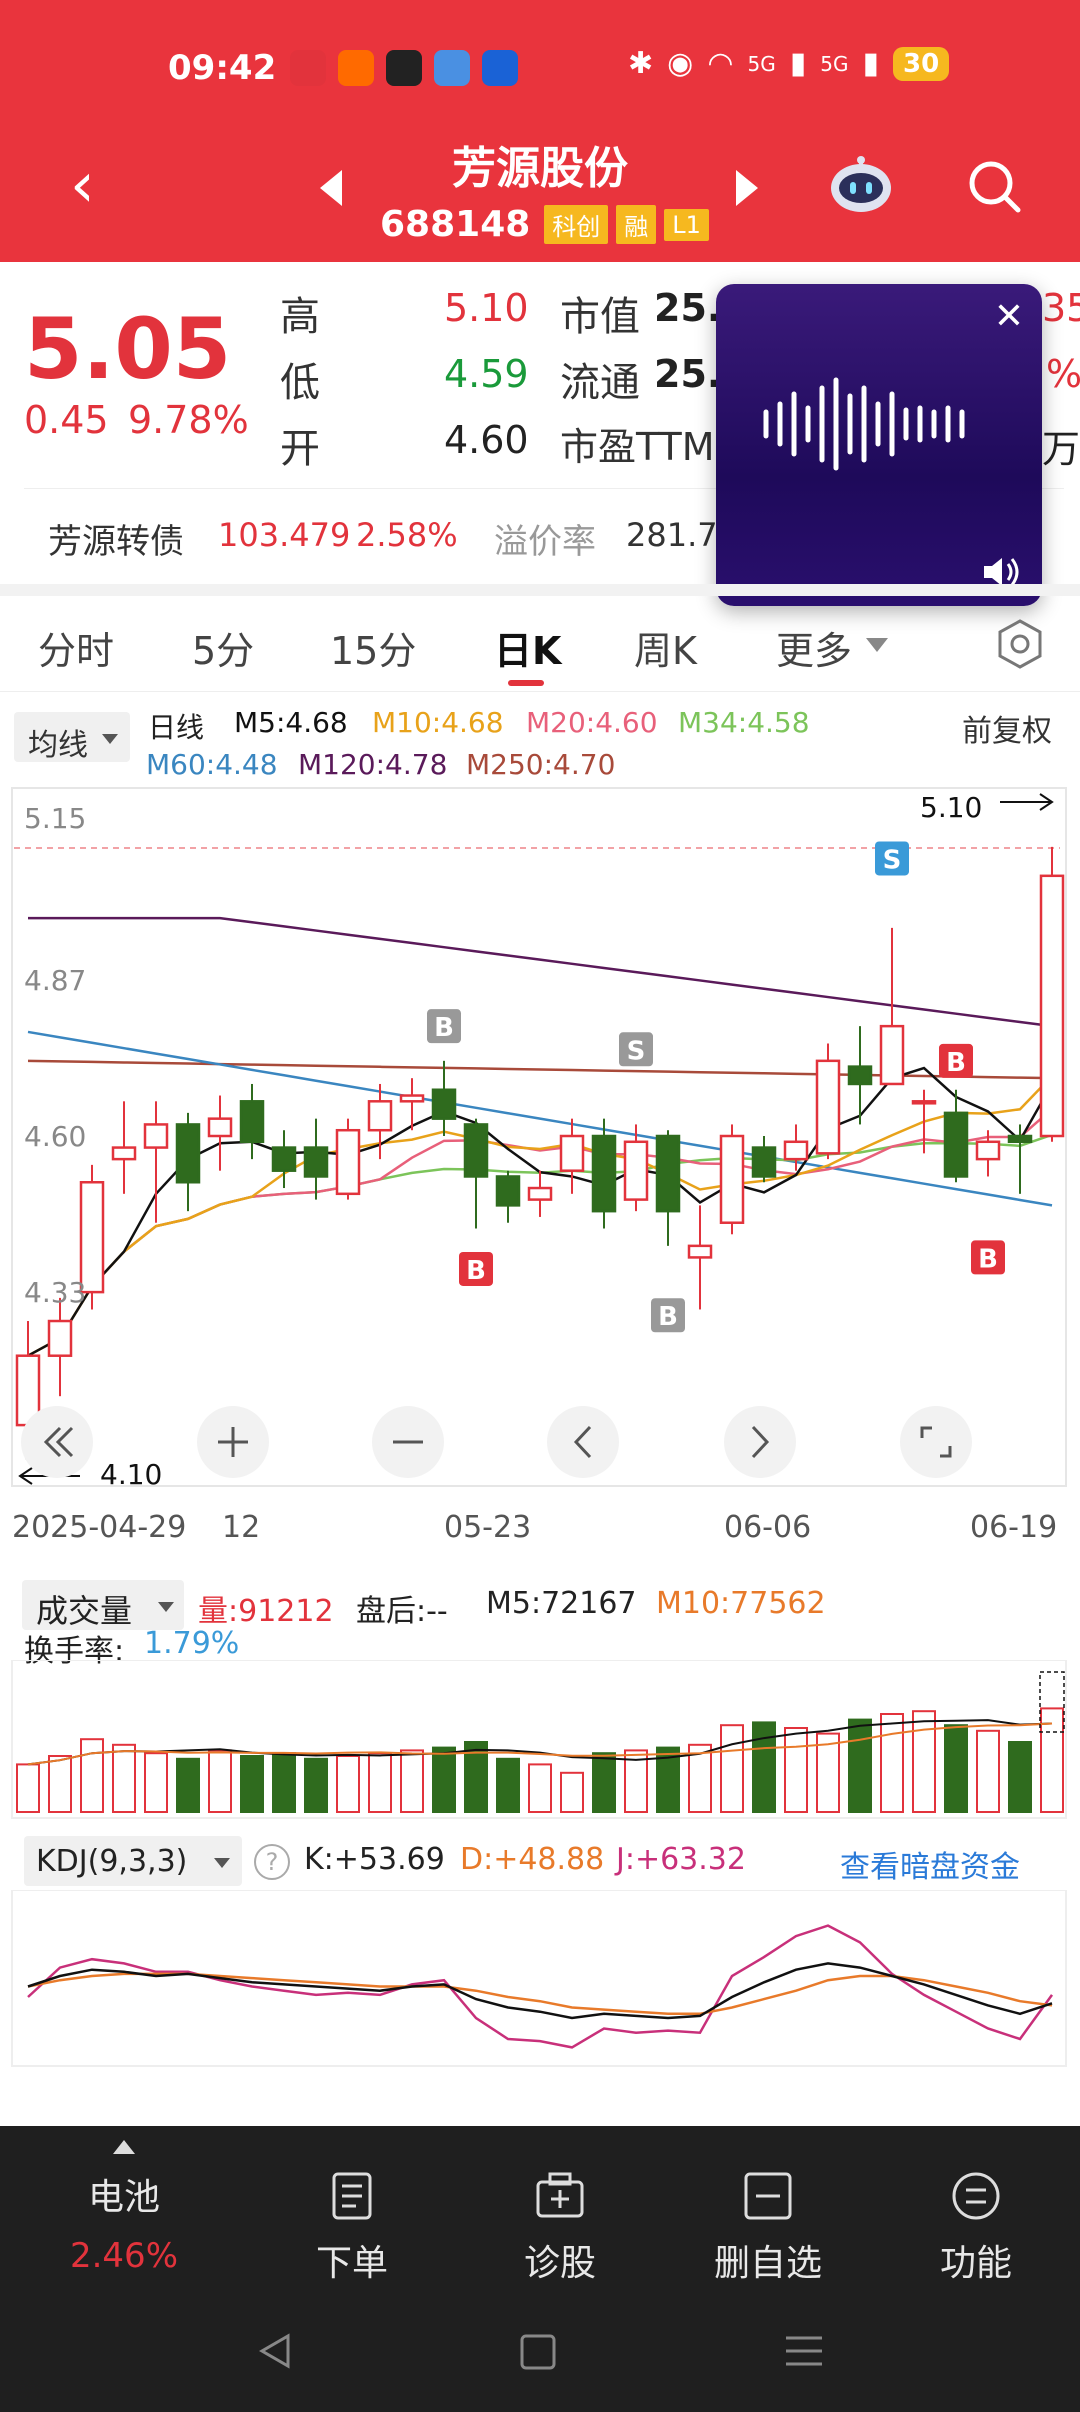 The height and width of the screenshot is (2412, 1080). What do you see at coordinates (72, 737) in the screenshot?
I see `ma-selector: 均线` at bounding box center [72, 737].